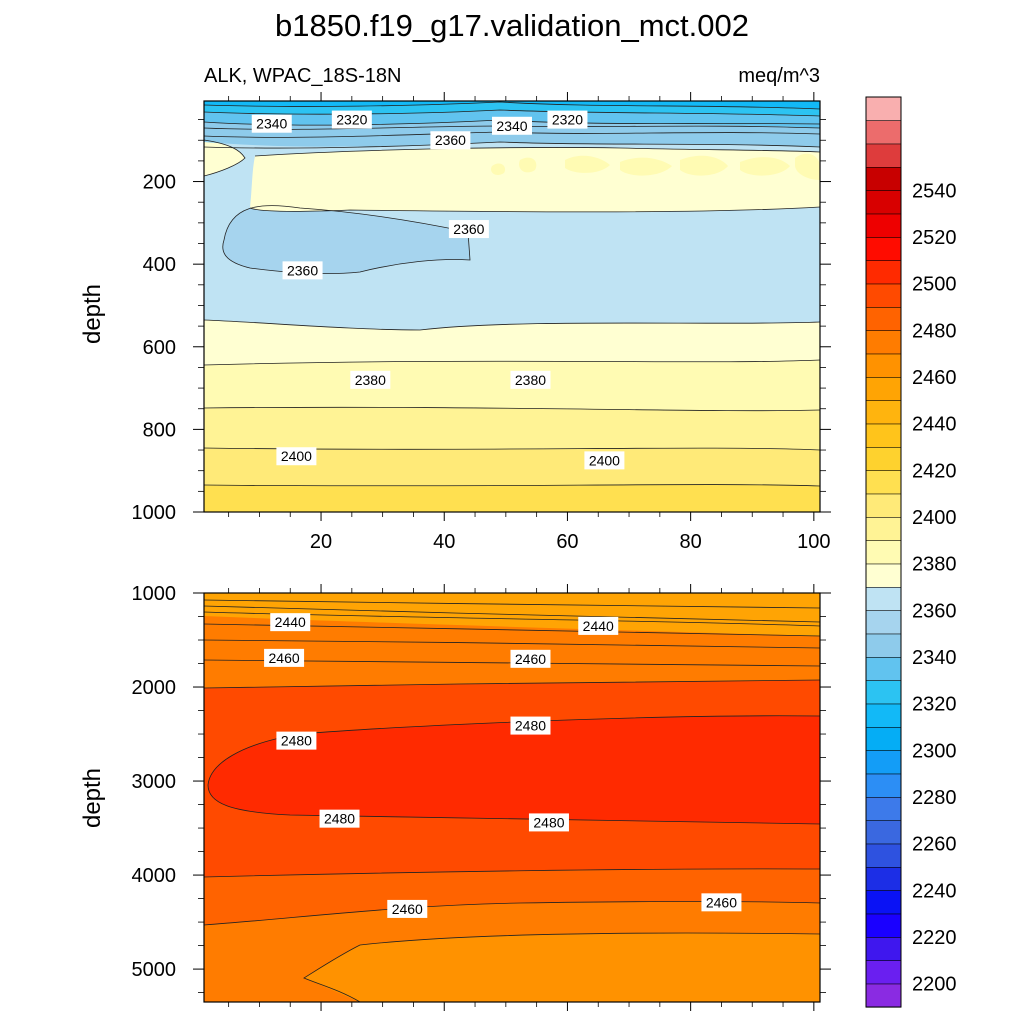  Describe the element at coordinates (444, 542) in the screenshot. I see `x-tick-label: 40` at that location.